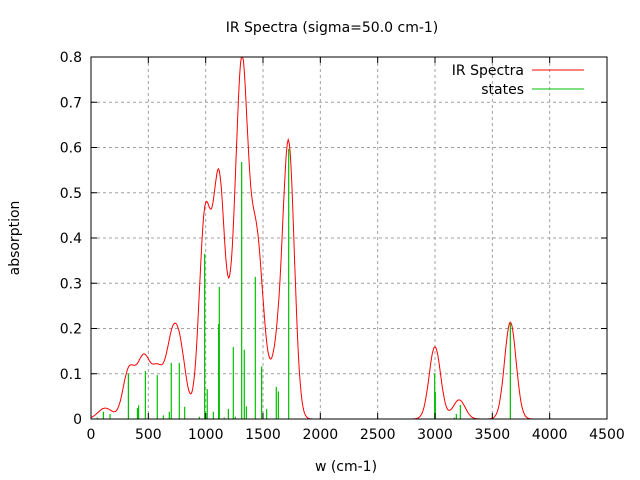  Describe the element at coordinates (71, 58) in the screenshot. I see `y-tick-label: 0.8` at that location.